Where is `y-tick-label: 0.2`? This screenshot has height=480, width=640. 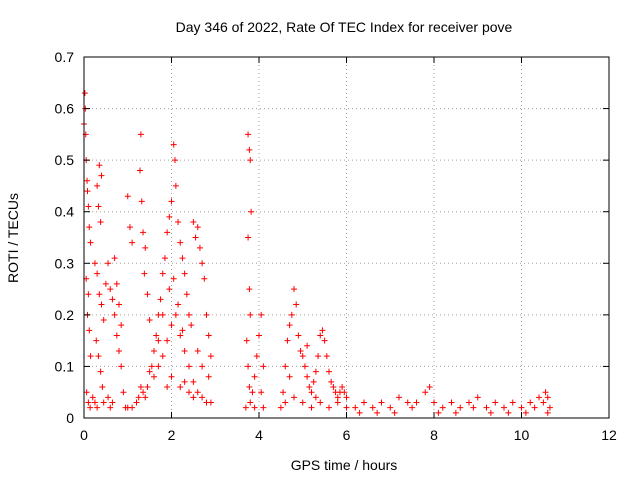
y-tick-label: 0.2 is located at coordinates (65, 315).